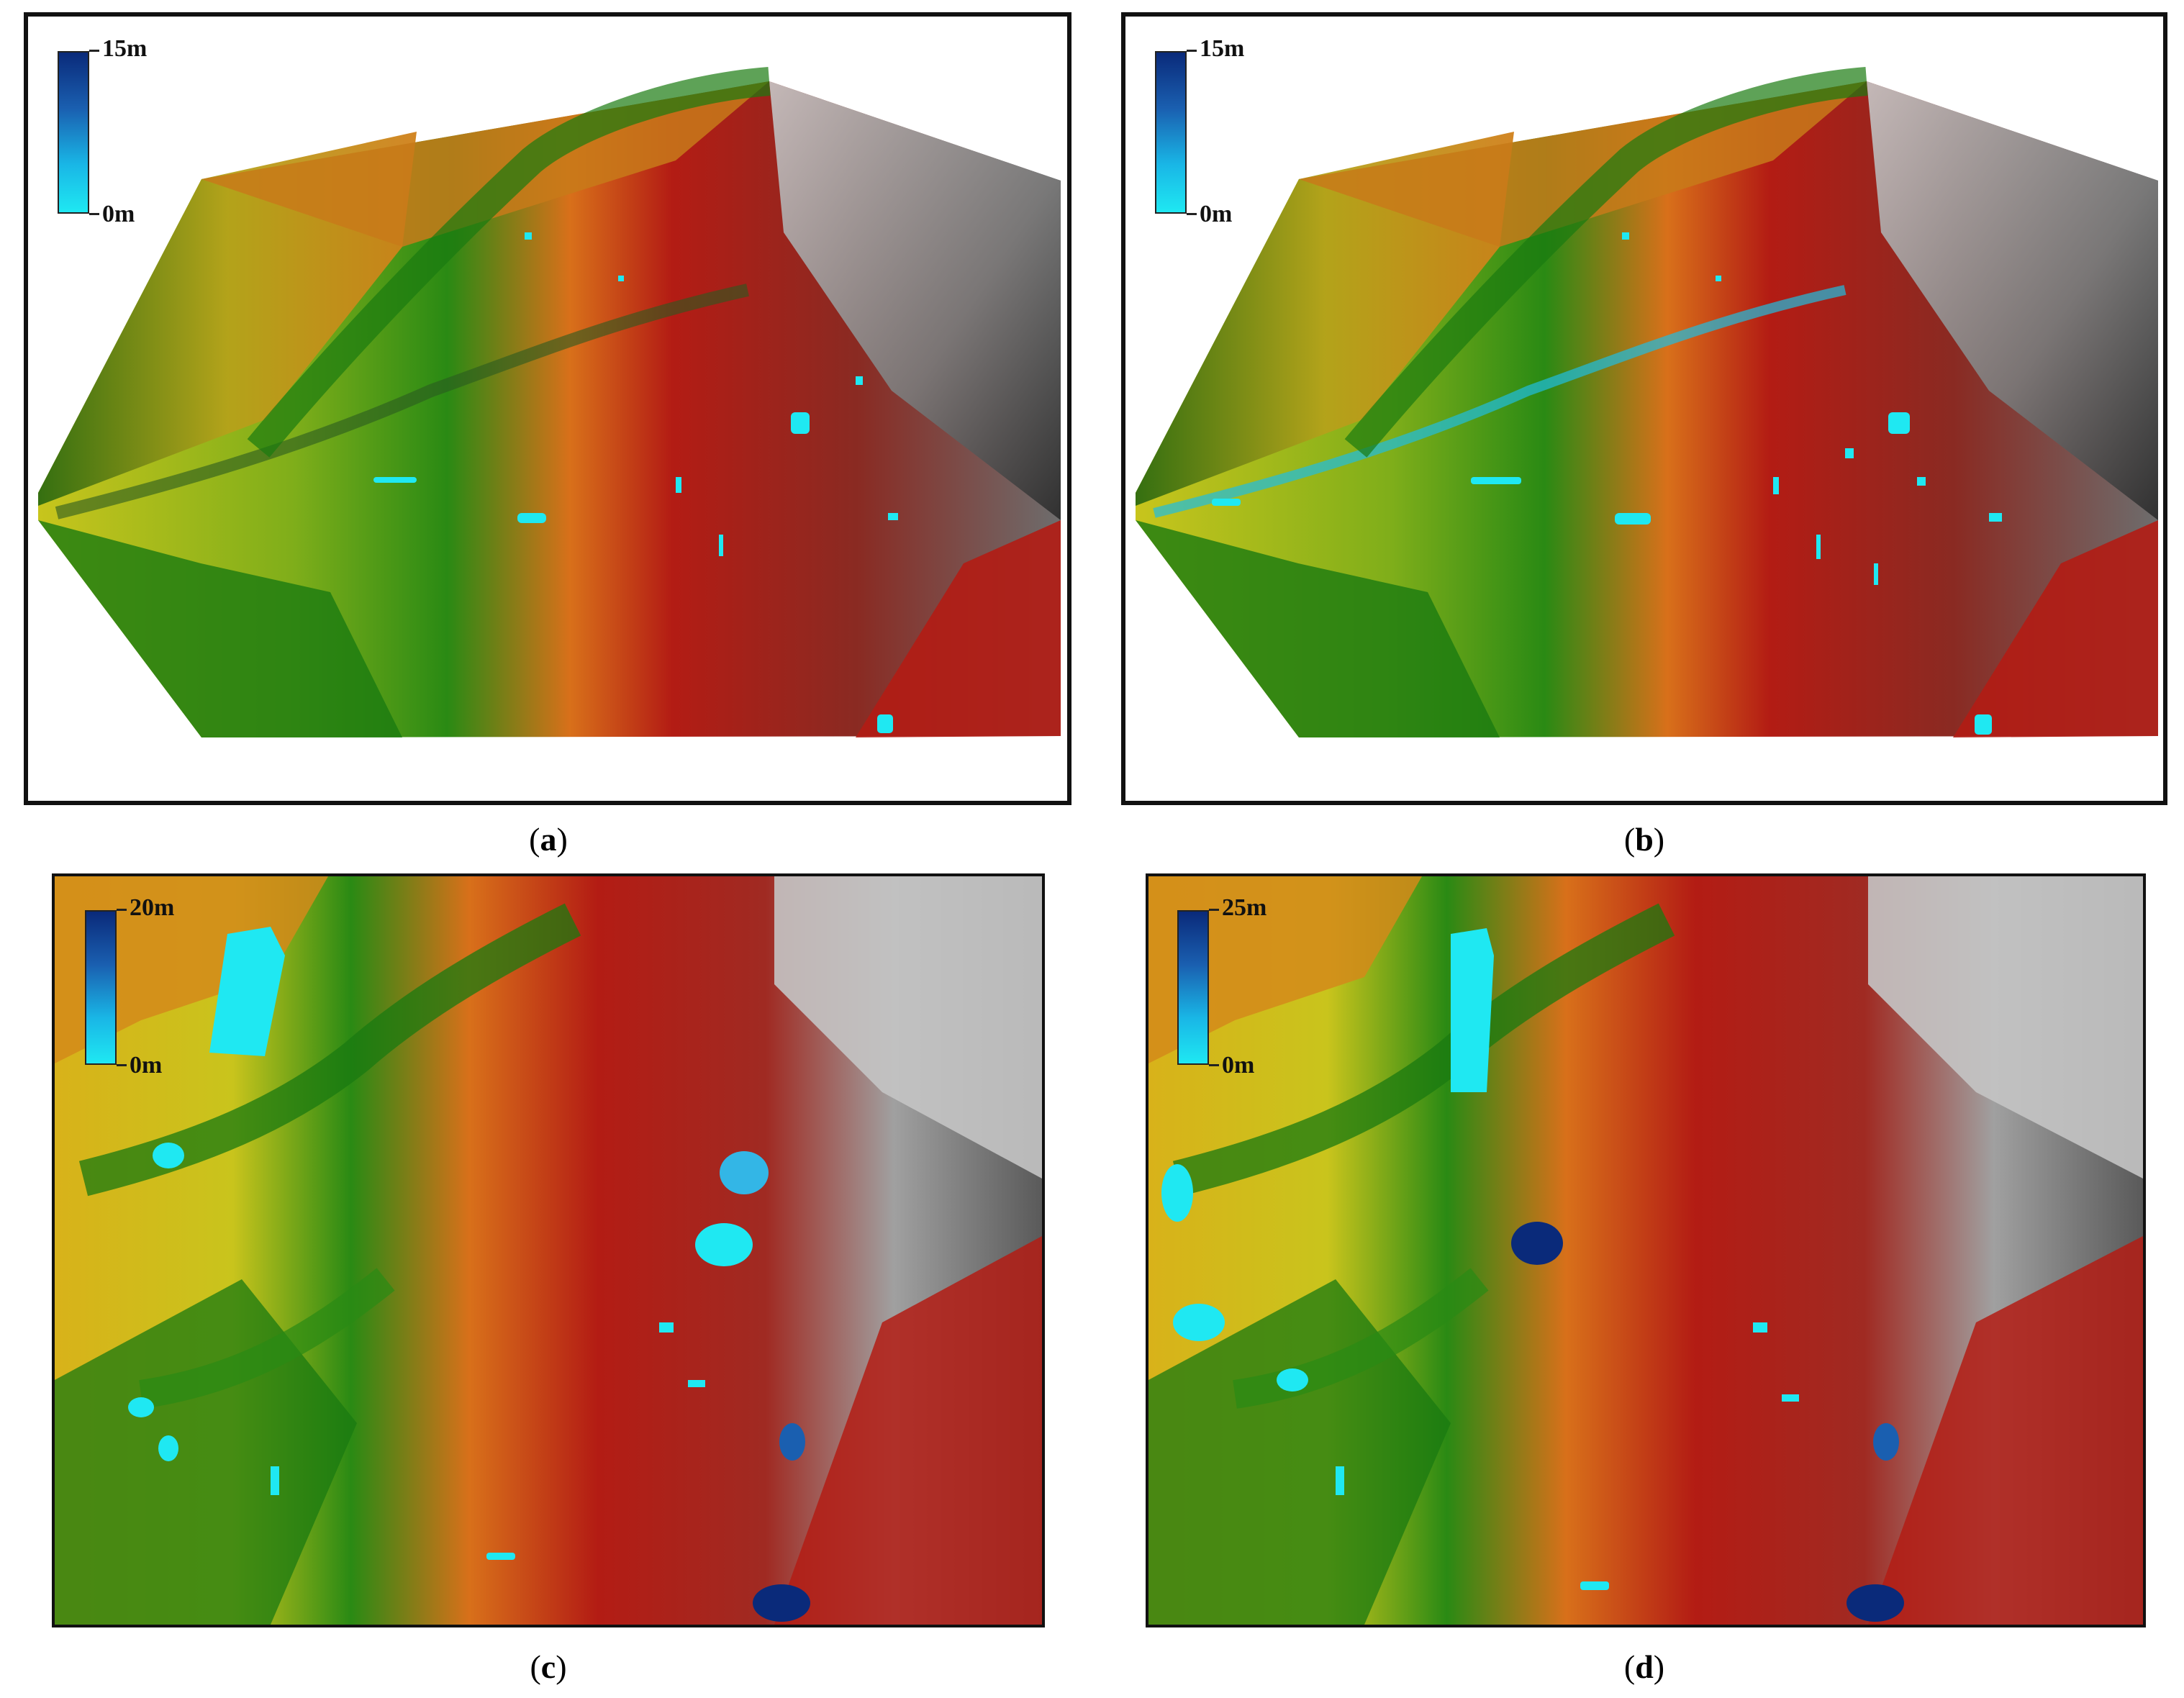 The image size is (2184, 1698). What do you see at coordinates (1244, 908) in the screenshot?
I see `legend-max-label: 25m` at bounding box center [1244, 908].